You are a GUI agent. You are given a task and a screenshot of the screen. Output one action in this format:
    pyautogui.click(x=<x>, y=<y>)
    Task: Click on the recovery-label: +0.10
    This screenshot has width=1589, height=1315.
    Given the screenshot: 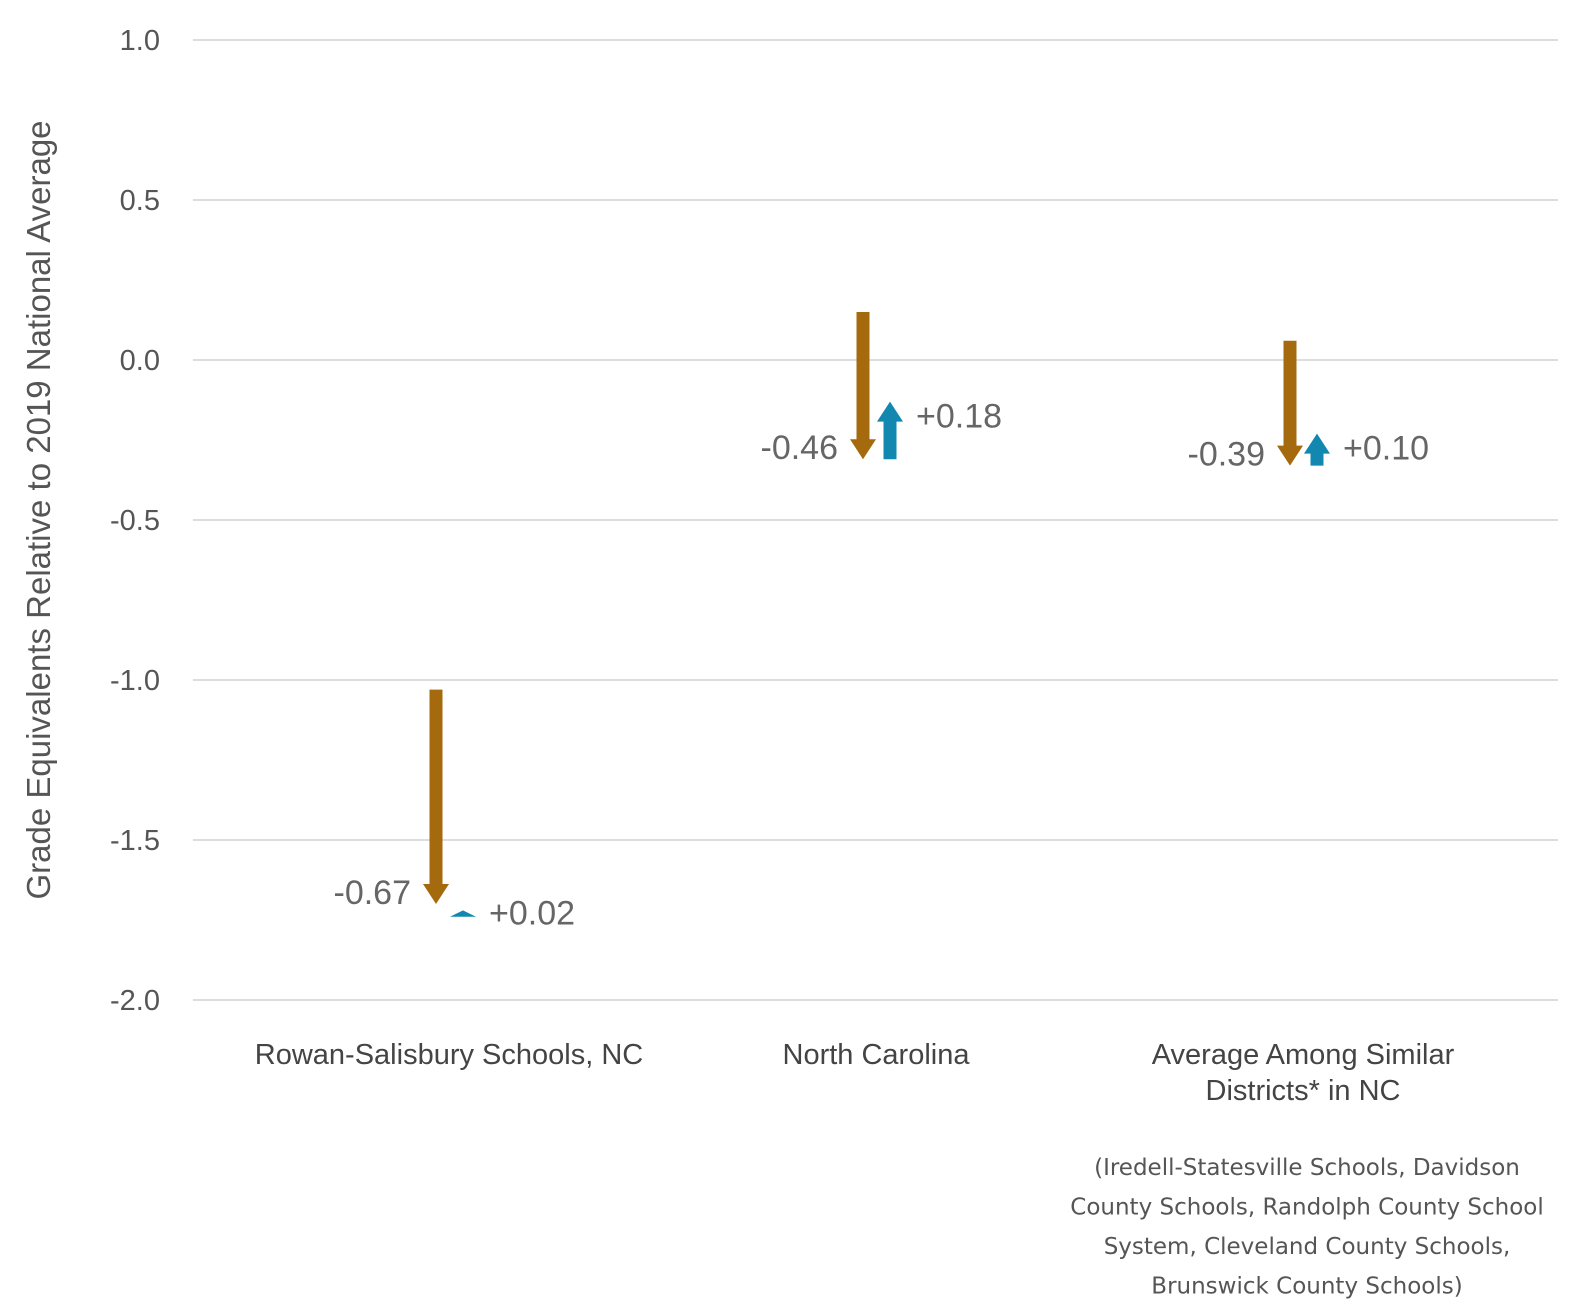 What is the action you would take?
    pyautogui.click(x=1386, y=449)
    